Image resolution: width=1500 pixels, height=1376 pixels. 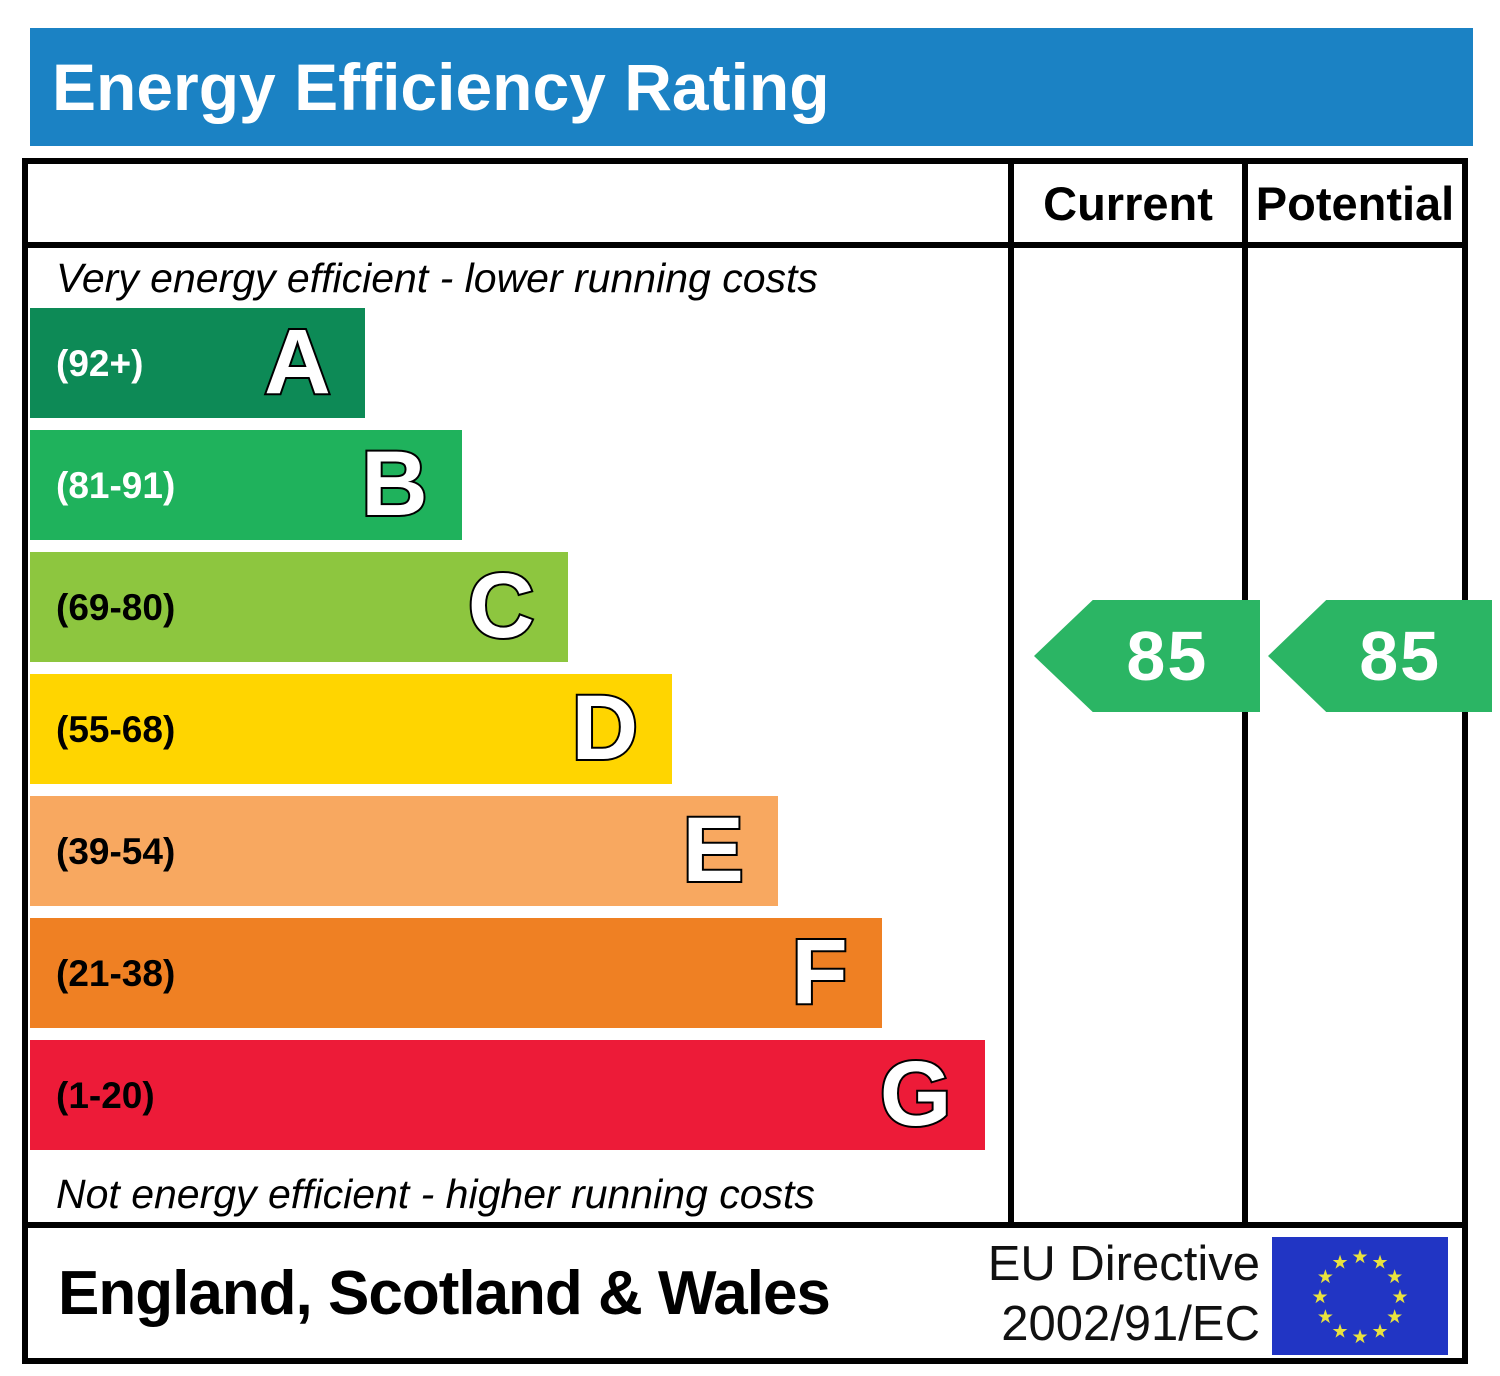 I want to click on band-row-b: (81-91) B, so click(x=515, y=485).